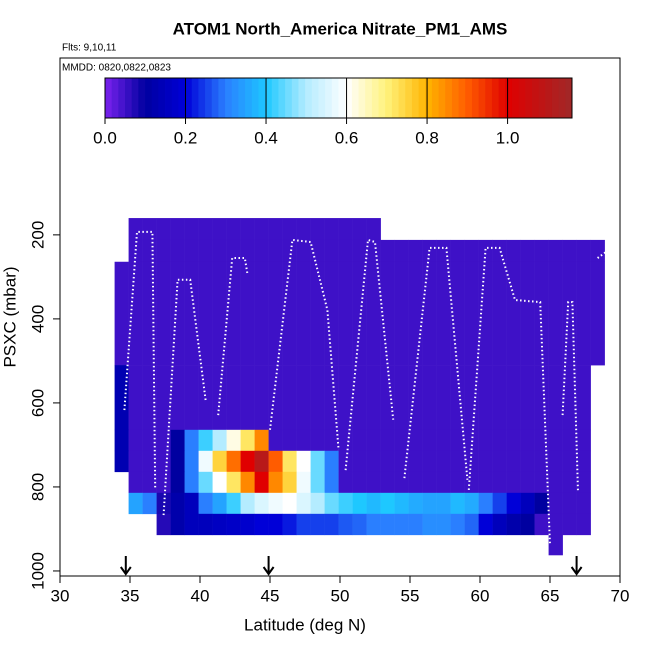 The image size is (650, 650). What do you see at coordinates (37, 487) in the screenshot?
I see `y-tick-label: 800` at bounding box center [37, 487].